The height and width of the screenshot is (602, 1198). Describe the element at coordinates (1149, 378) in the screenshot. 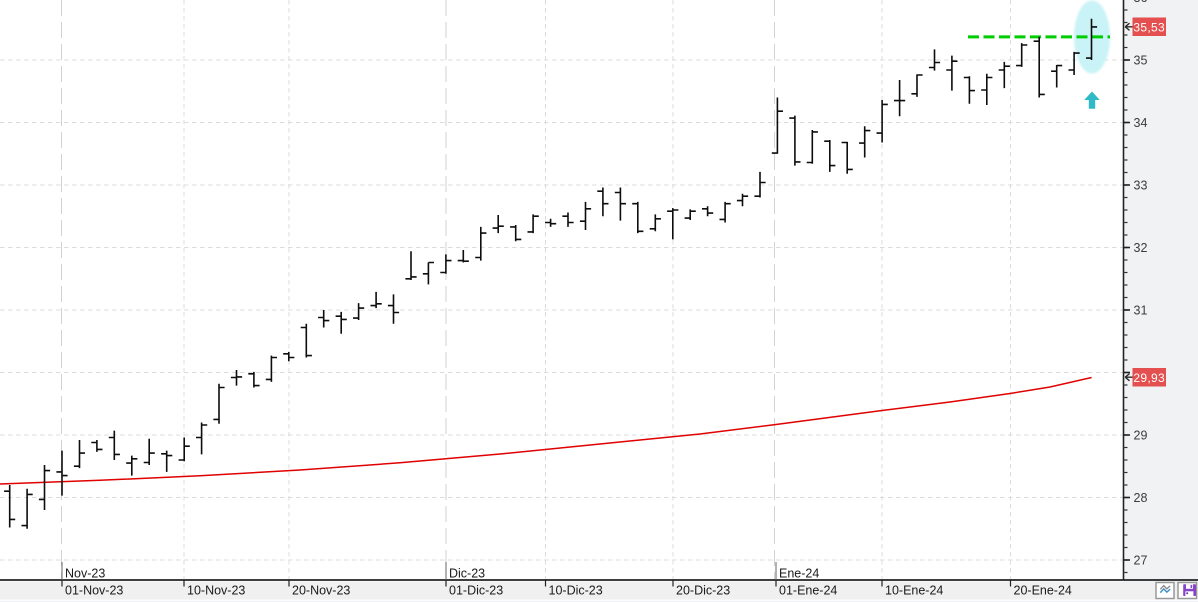

I see `svg-text: 29,93` at that location.